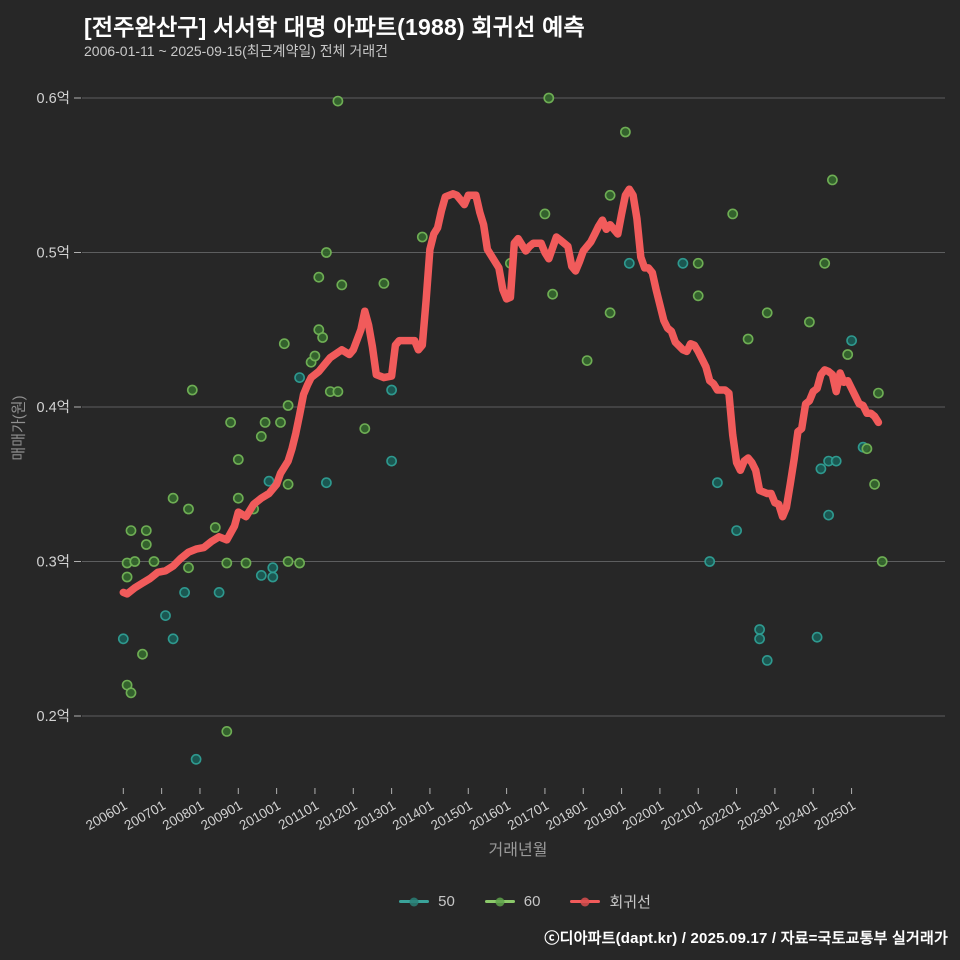 The height and width of the screenshot is (960, 960). What do you see at coordinates (19, 428) in the screenshot?
I see `y-axis-title: 매매가(원)` at bounding box center [19, 428].